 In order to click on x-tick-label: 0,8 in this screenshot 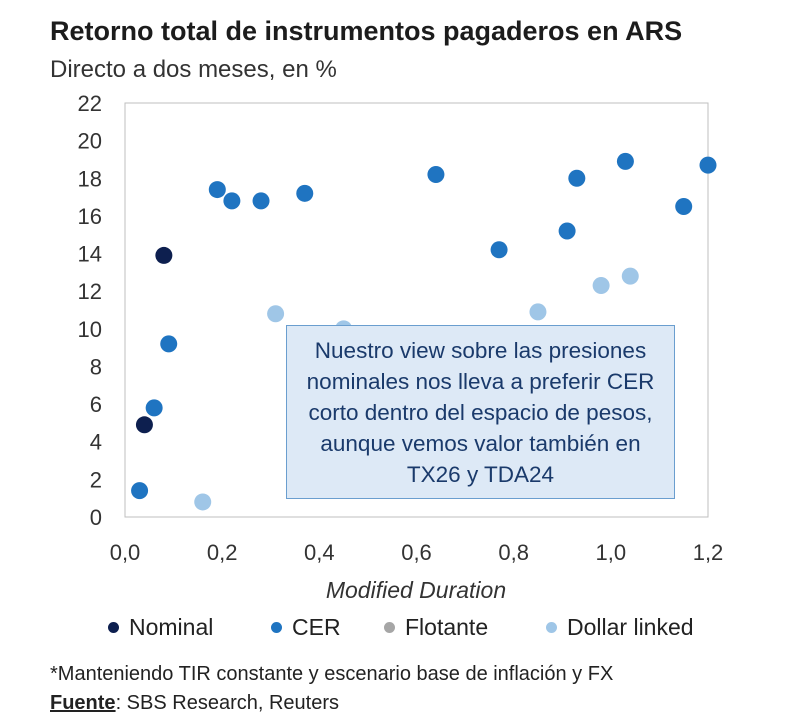, I will do `click(513, 552)`.